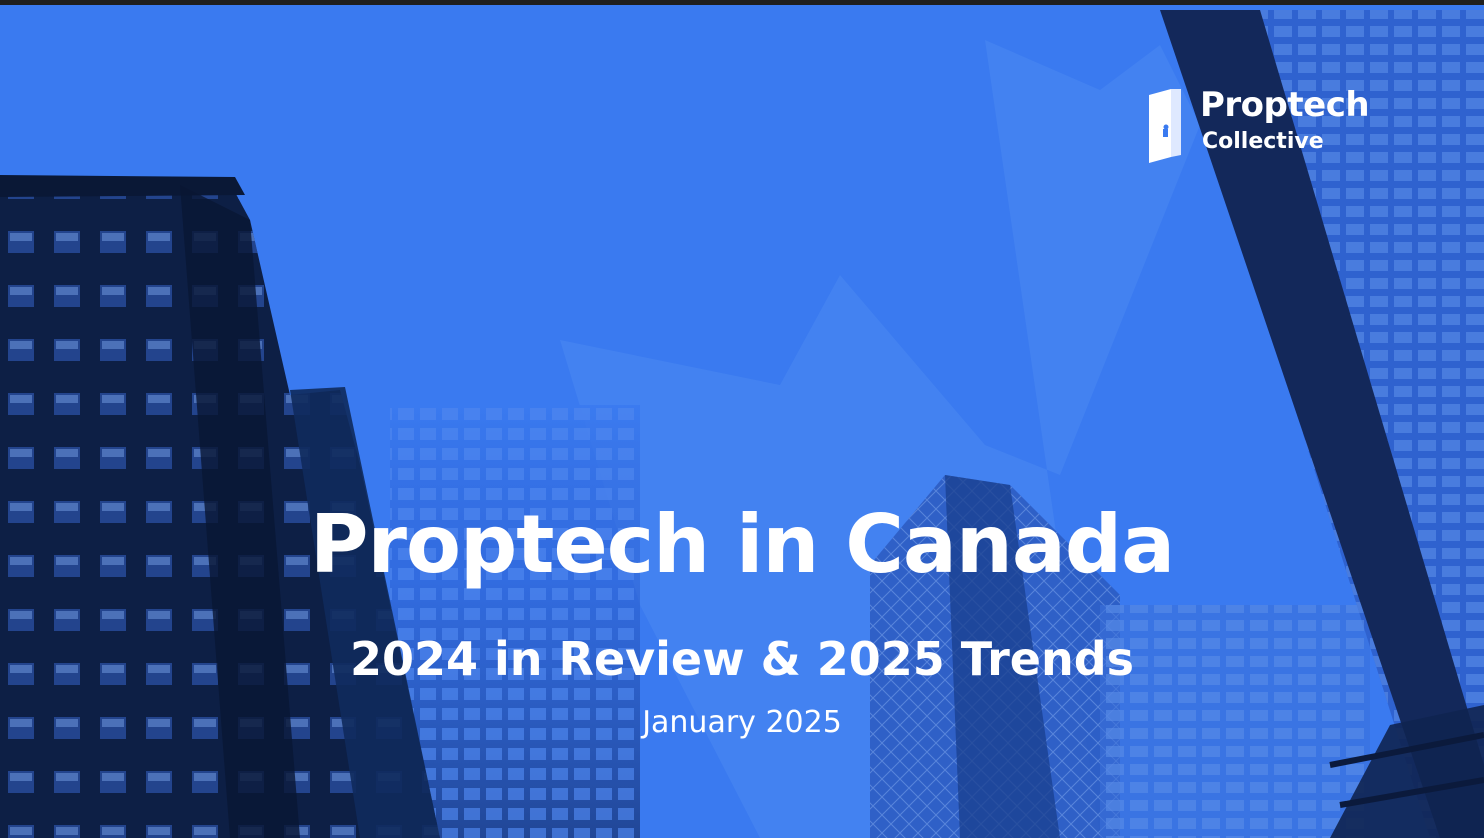  I want to click on slide-title: Proptech in Canada, so click(742, 544).